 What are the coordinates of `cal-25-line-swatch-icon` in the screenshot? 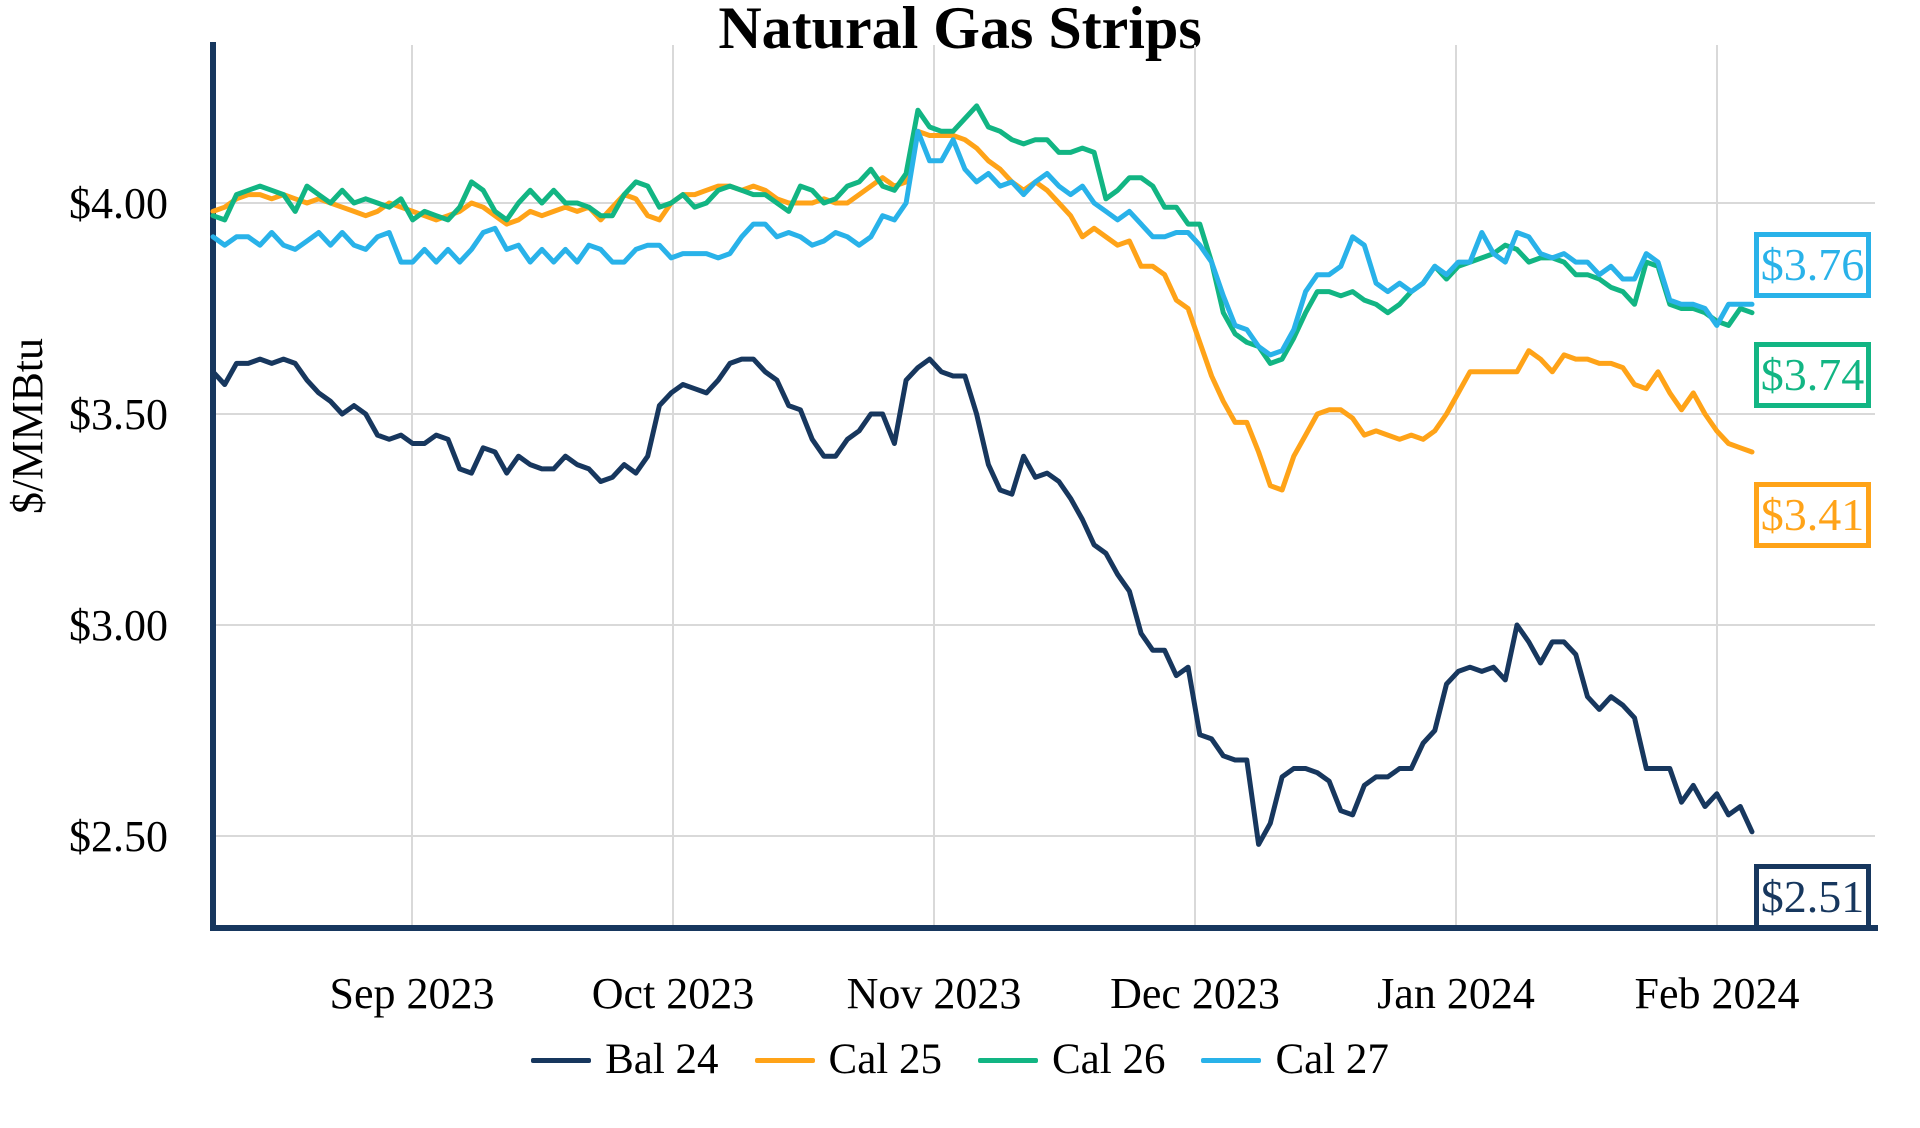 It's located at (784, 1060).